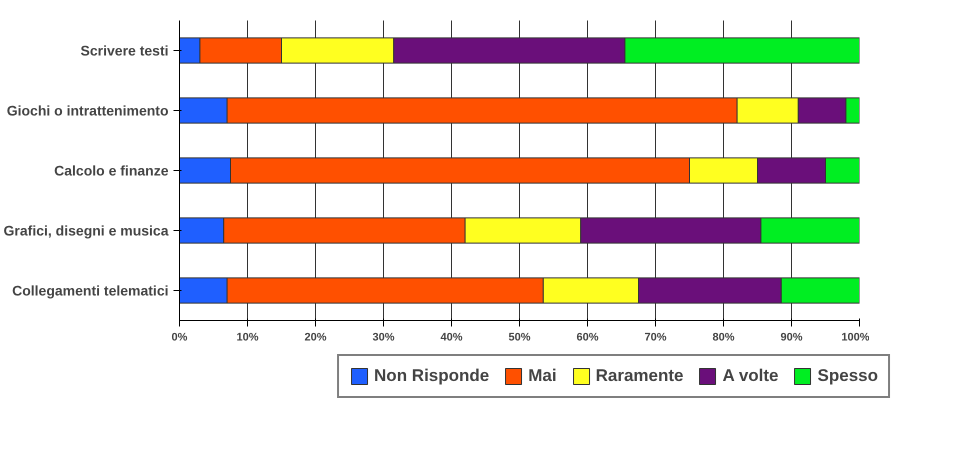  What do you see at coordinates (111, 170) in the screenshot?
I see `y-tick-label: Calcolo e finanze` at bounding box center [111, 170].